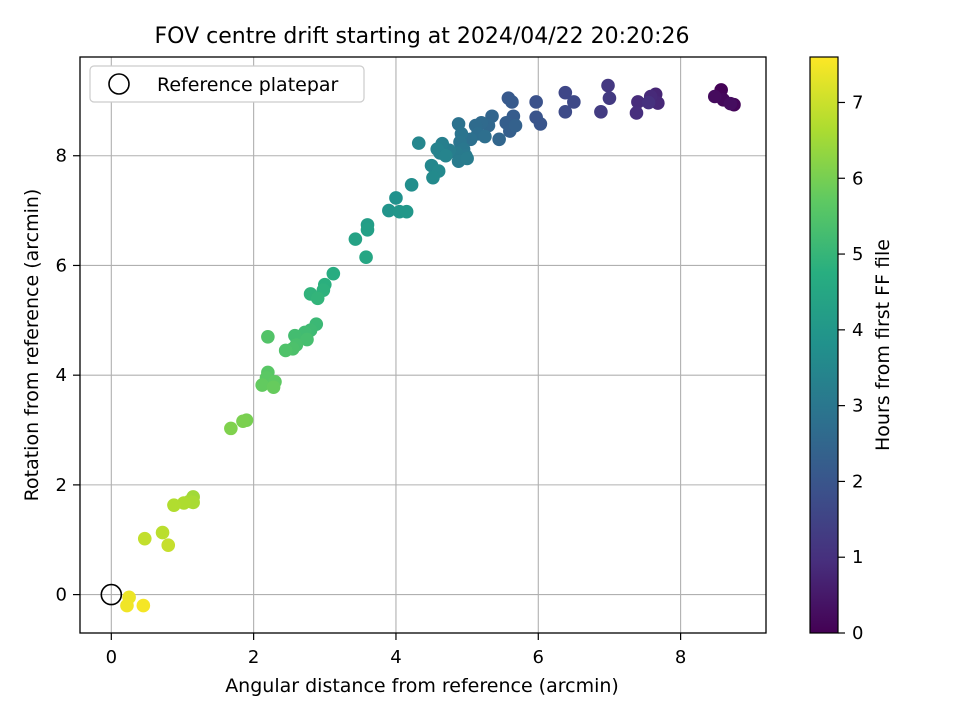 This screenshot has height=720, width=960. I want to click on y-axis-ticks: 0 2 4 6 8, so click(68, 376).